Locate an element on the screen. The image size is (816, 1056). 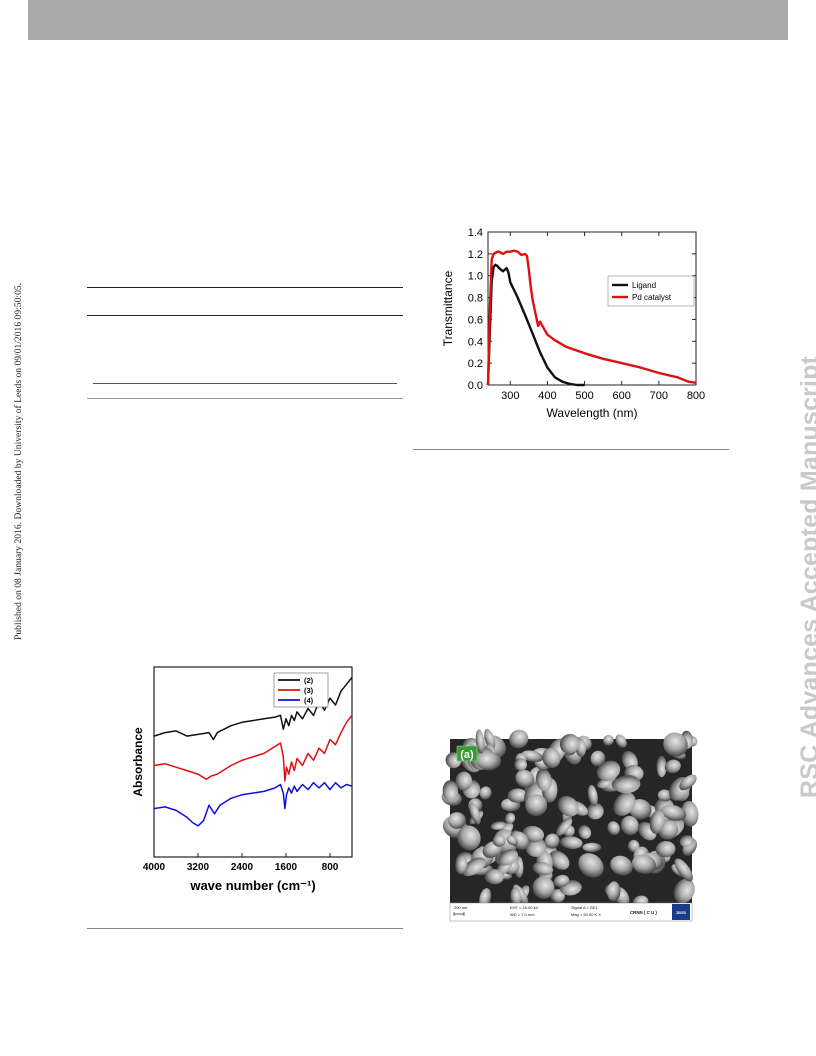
uv-x-tick-label-800: 800 is located at coordinates (696, 396).